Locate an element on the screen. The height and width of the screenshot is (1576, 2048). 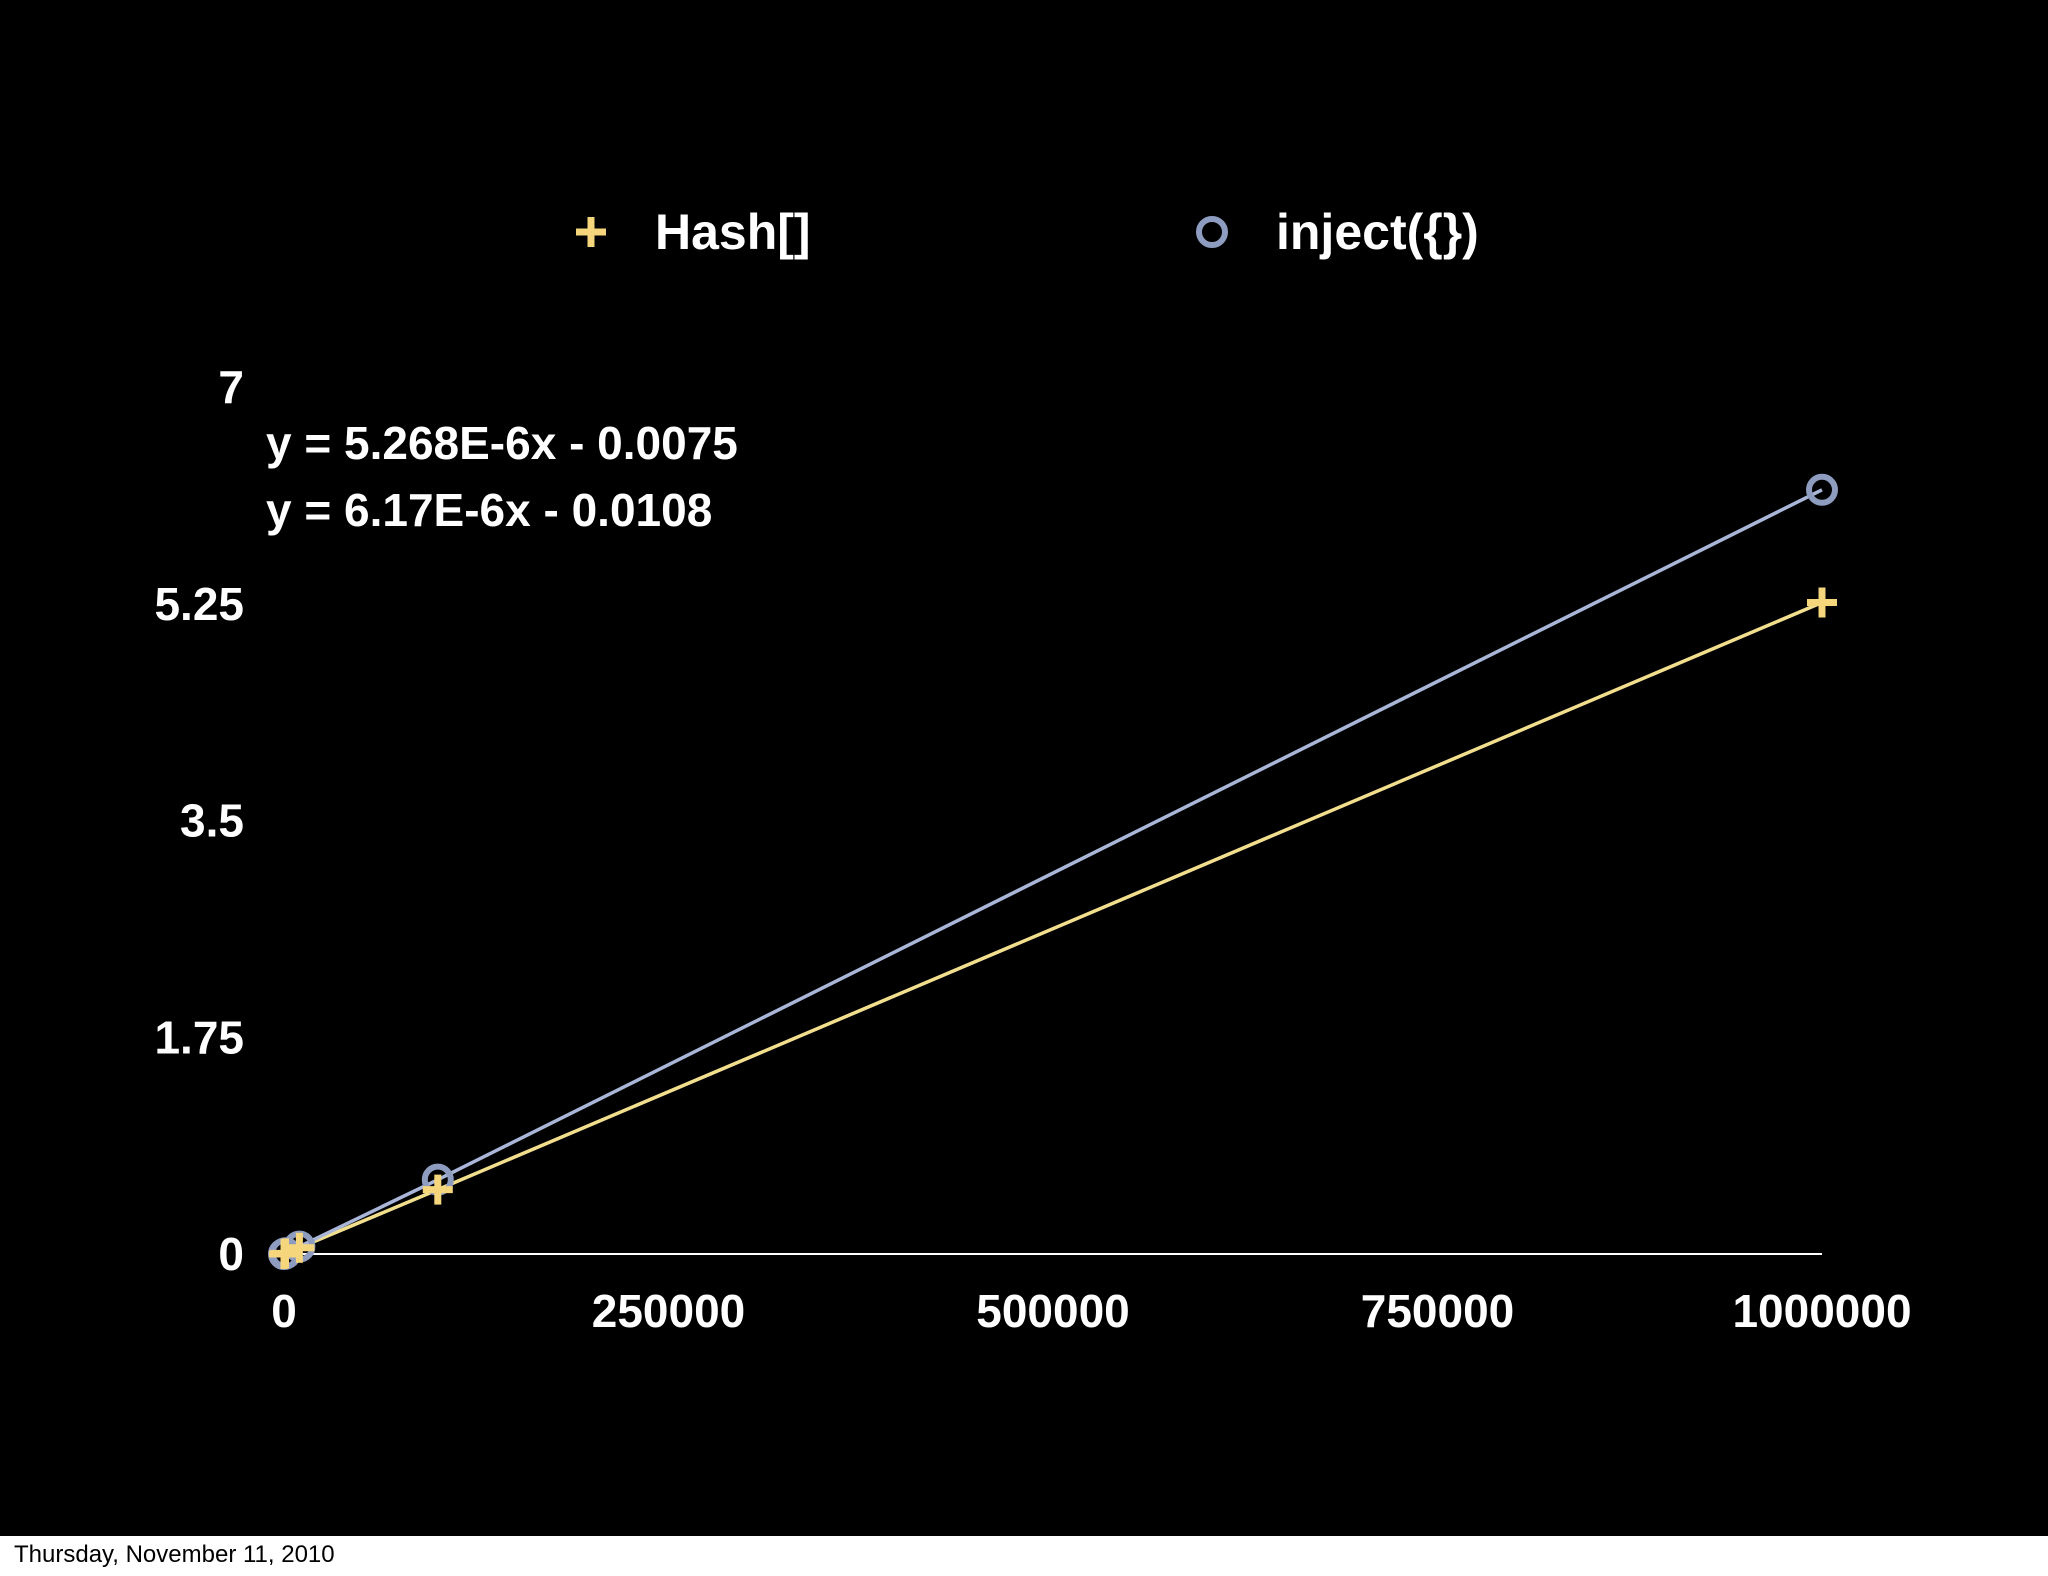
trendline-equation: y = 6.17E-6x - 0.0108 is located at coordinates (489, 510).